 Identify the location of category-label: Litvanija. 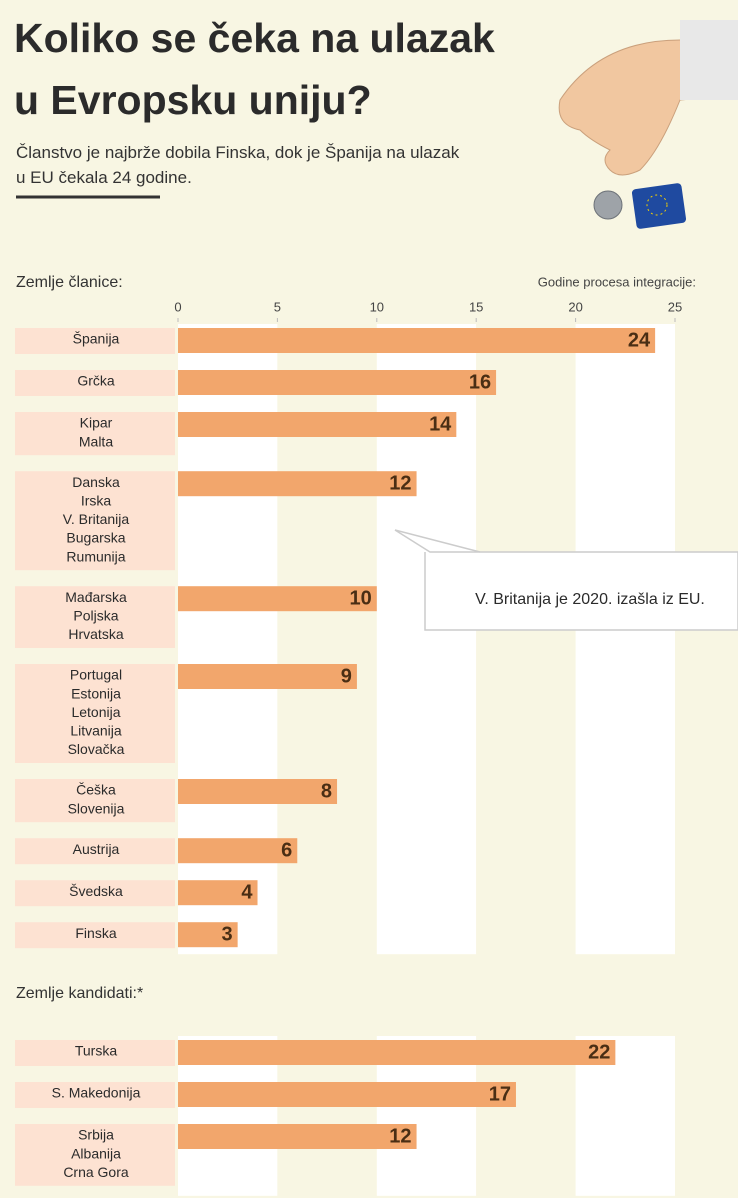
(96, 731).